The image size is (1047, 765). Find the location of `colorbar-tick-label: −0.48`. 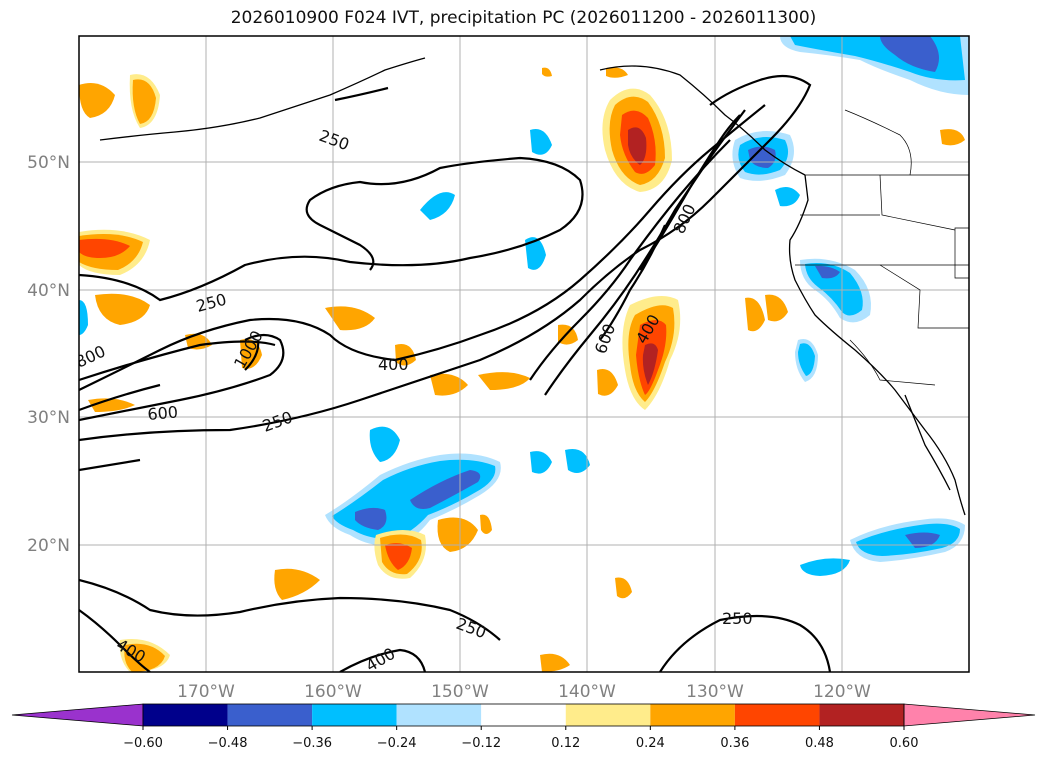

colorbar-tick-label: −0.48 is located at coordinates (228, 743).